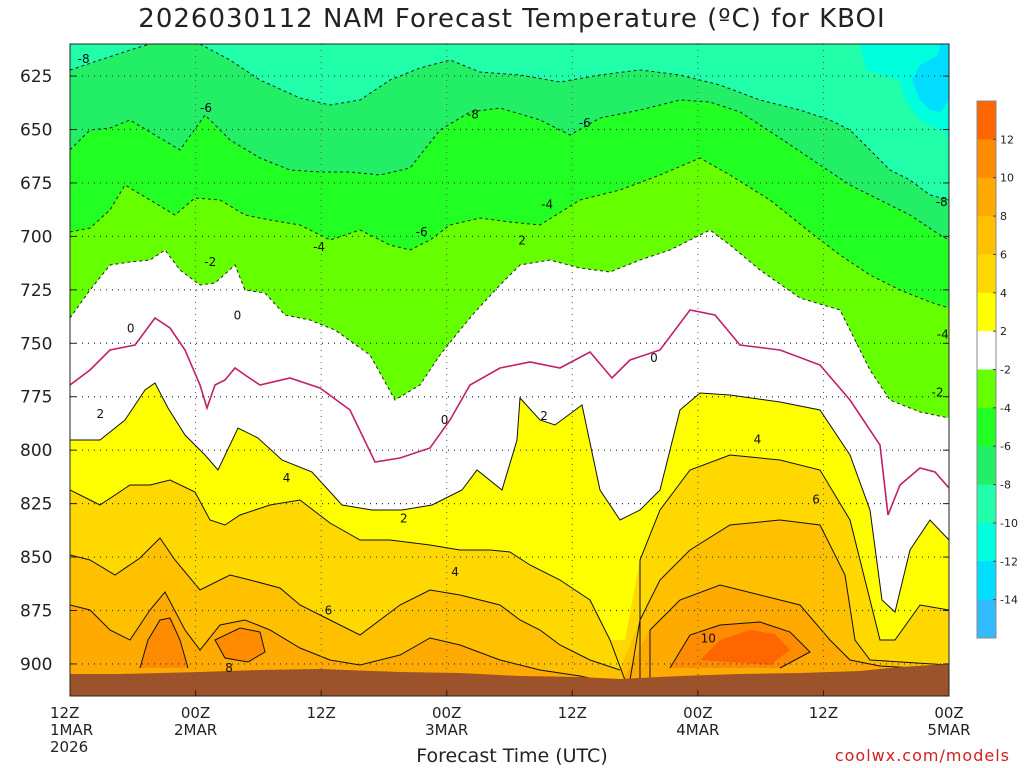 This screenshot has width=1024, height=768. What do you see at coordinates (446, 730) in the screenshot?
I see `x-tick-label-36-1: 3MAR` at bounding box center [446, 730].